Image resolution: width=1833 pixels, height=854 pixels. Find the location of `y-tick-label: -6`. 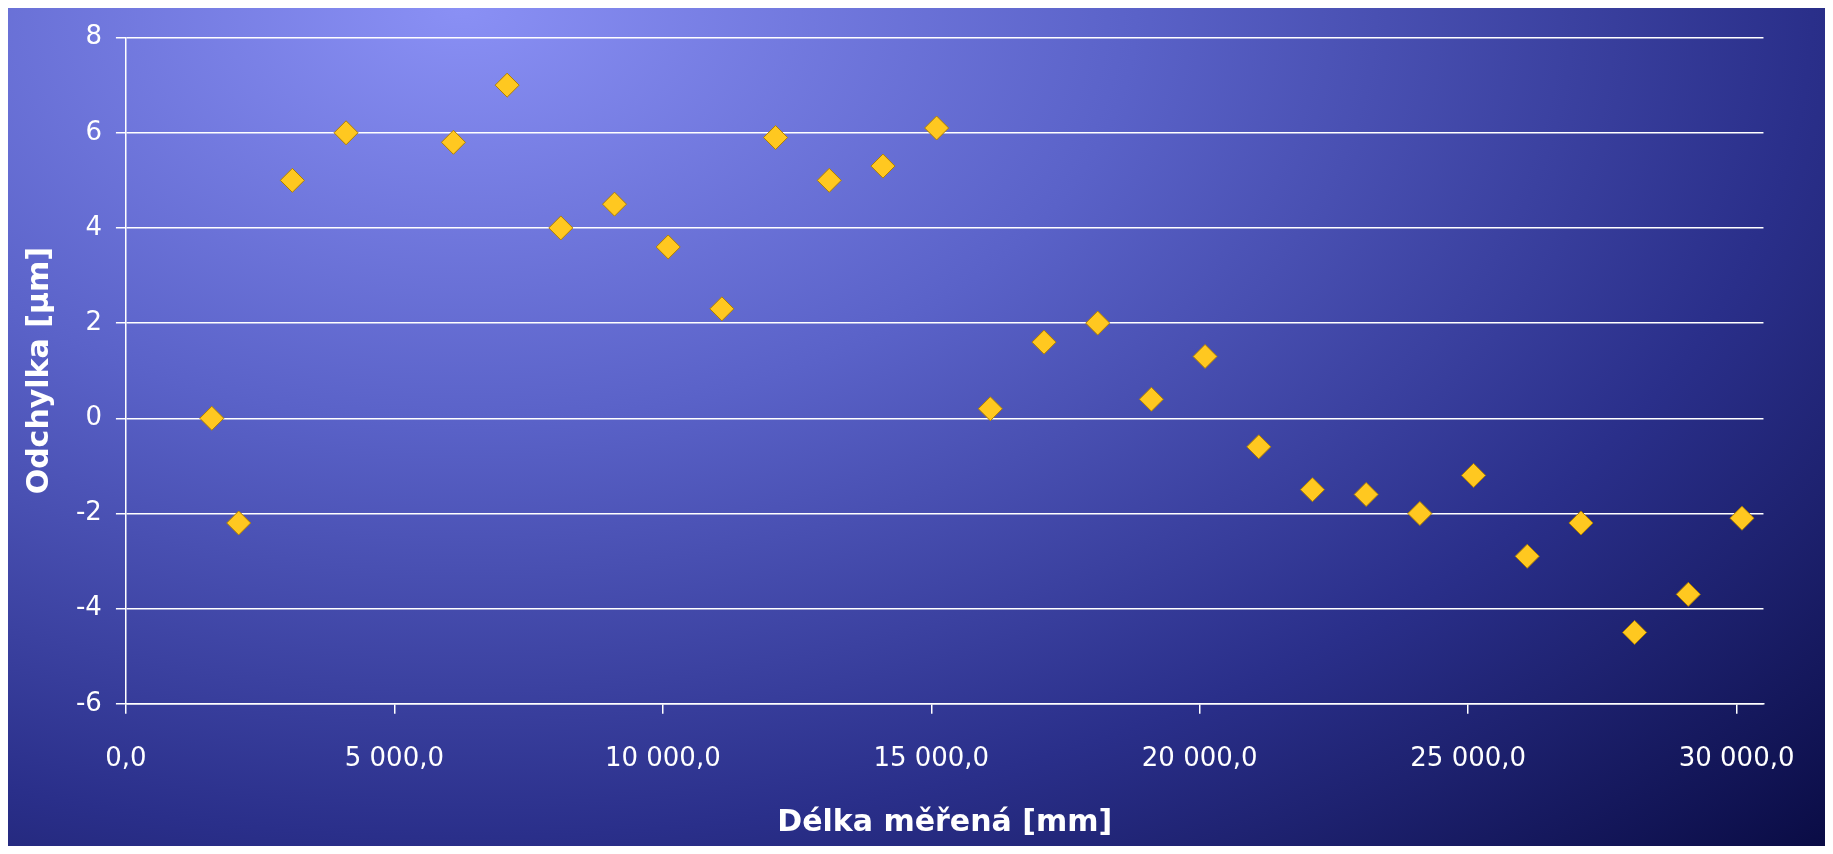

y-tick-label: -6 is located at coordinates (88, 701).